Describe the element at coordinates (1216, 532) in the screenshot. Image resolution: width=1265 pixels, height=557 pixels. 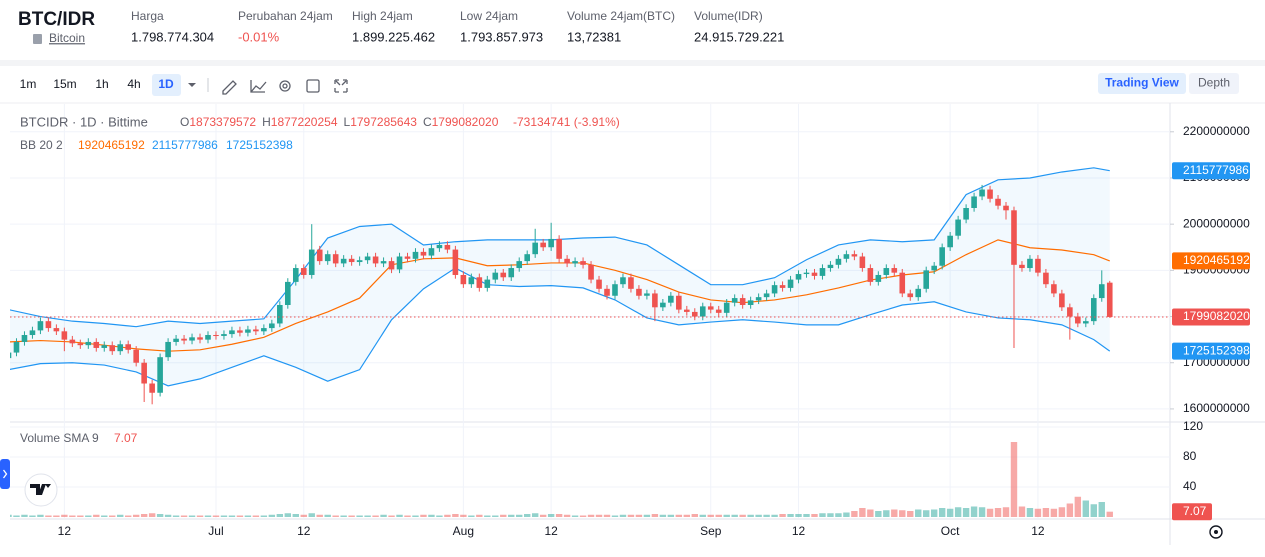
I see `axis-settings-icon` at that location.